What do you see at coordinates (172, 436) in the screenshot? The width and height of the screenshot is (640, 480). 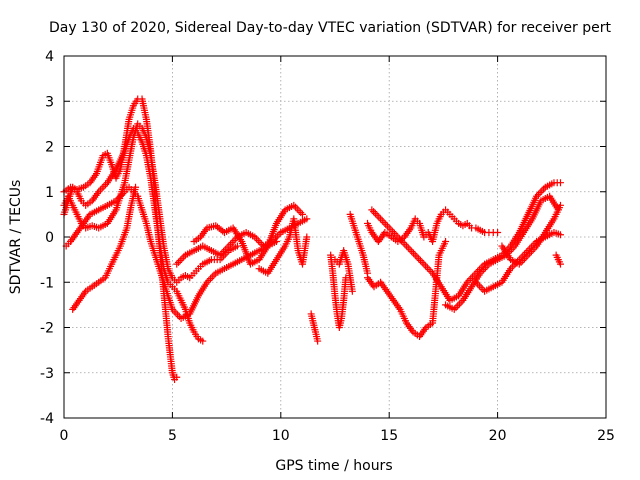 I see `x-tick-label: 5` at bounding box center [172, 436].